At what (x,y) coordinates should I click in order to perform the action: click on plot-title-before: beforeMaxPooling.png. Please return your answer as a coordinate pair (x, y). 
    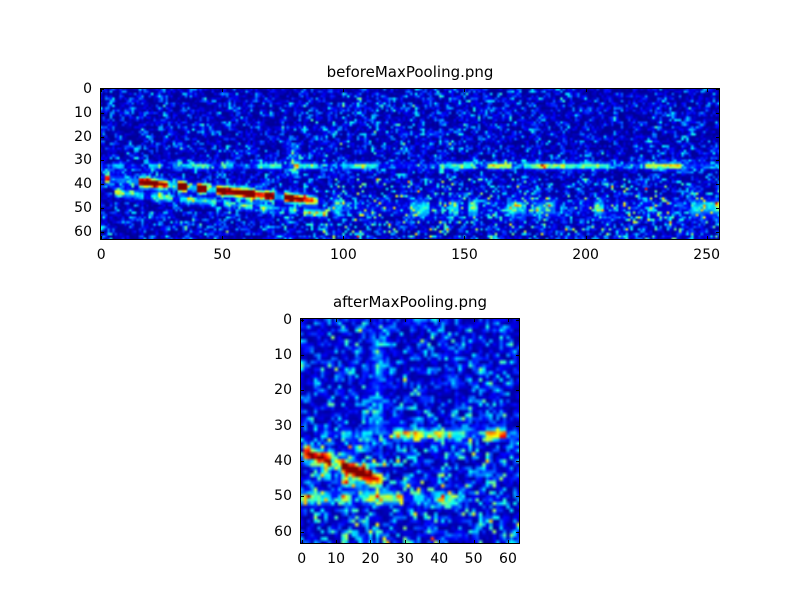
    Looking at the image, I should click on (410, 72).